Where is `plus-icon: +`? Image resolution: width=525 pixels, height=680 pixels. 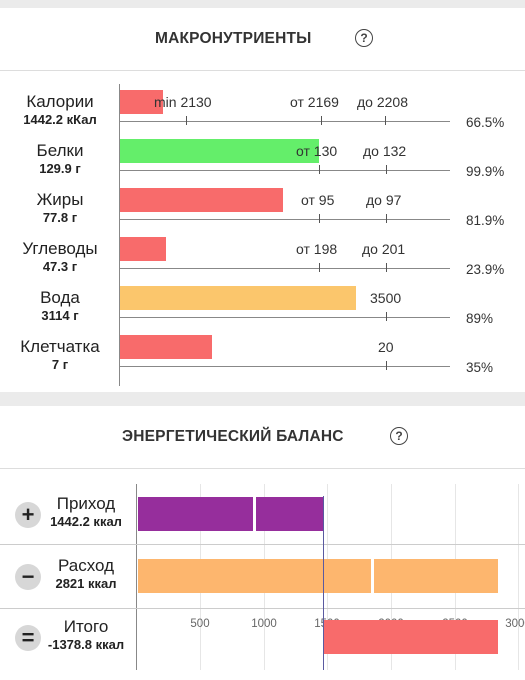
plus-icon: + is located at coordinates (28, 515).